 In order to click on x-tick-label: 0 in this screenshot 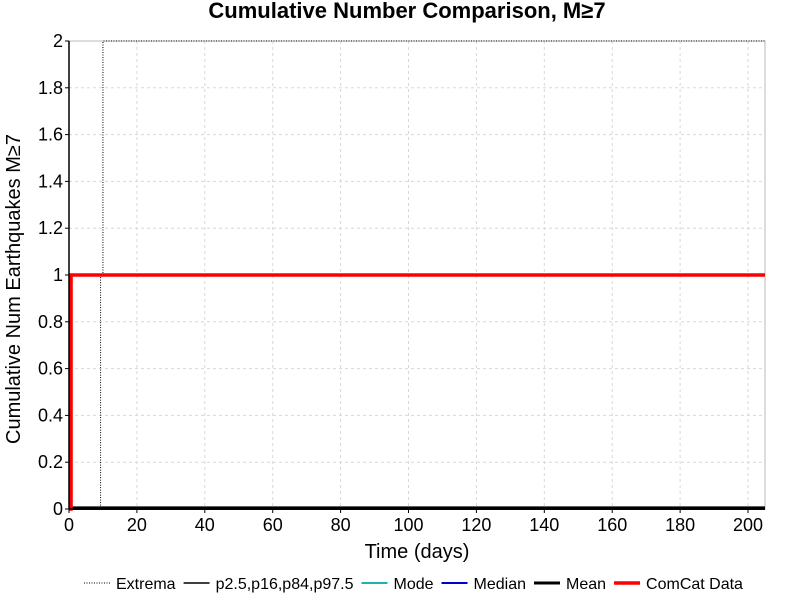, I will do `click(69, 525)`.